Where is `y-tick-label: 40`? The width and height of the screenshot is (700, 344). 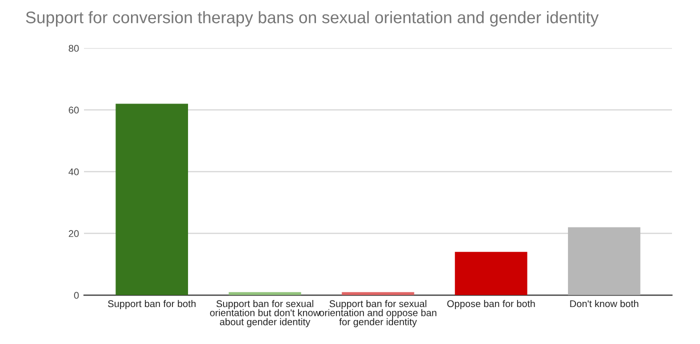 y-tick-label: 40 is located at coordinates (73, 172).